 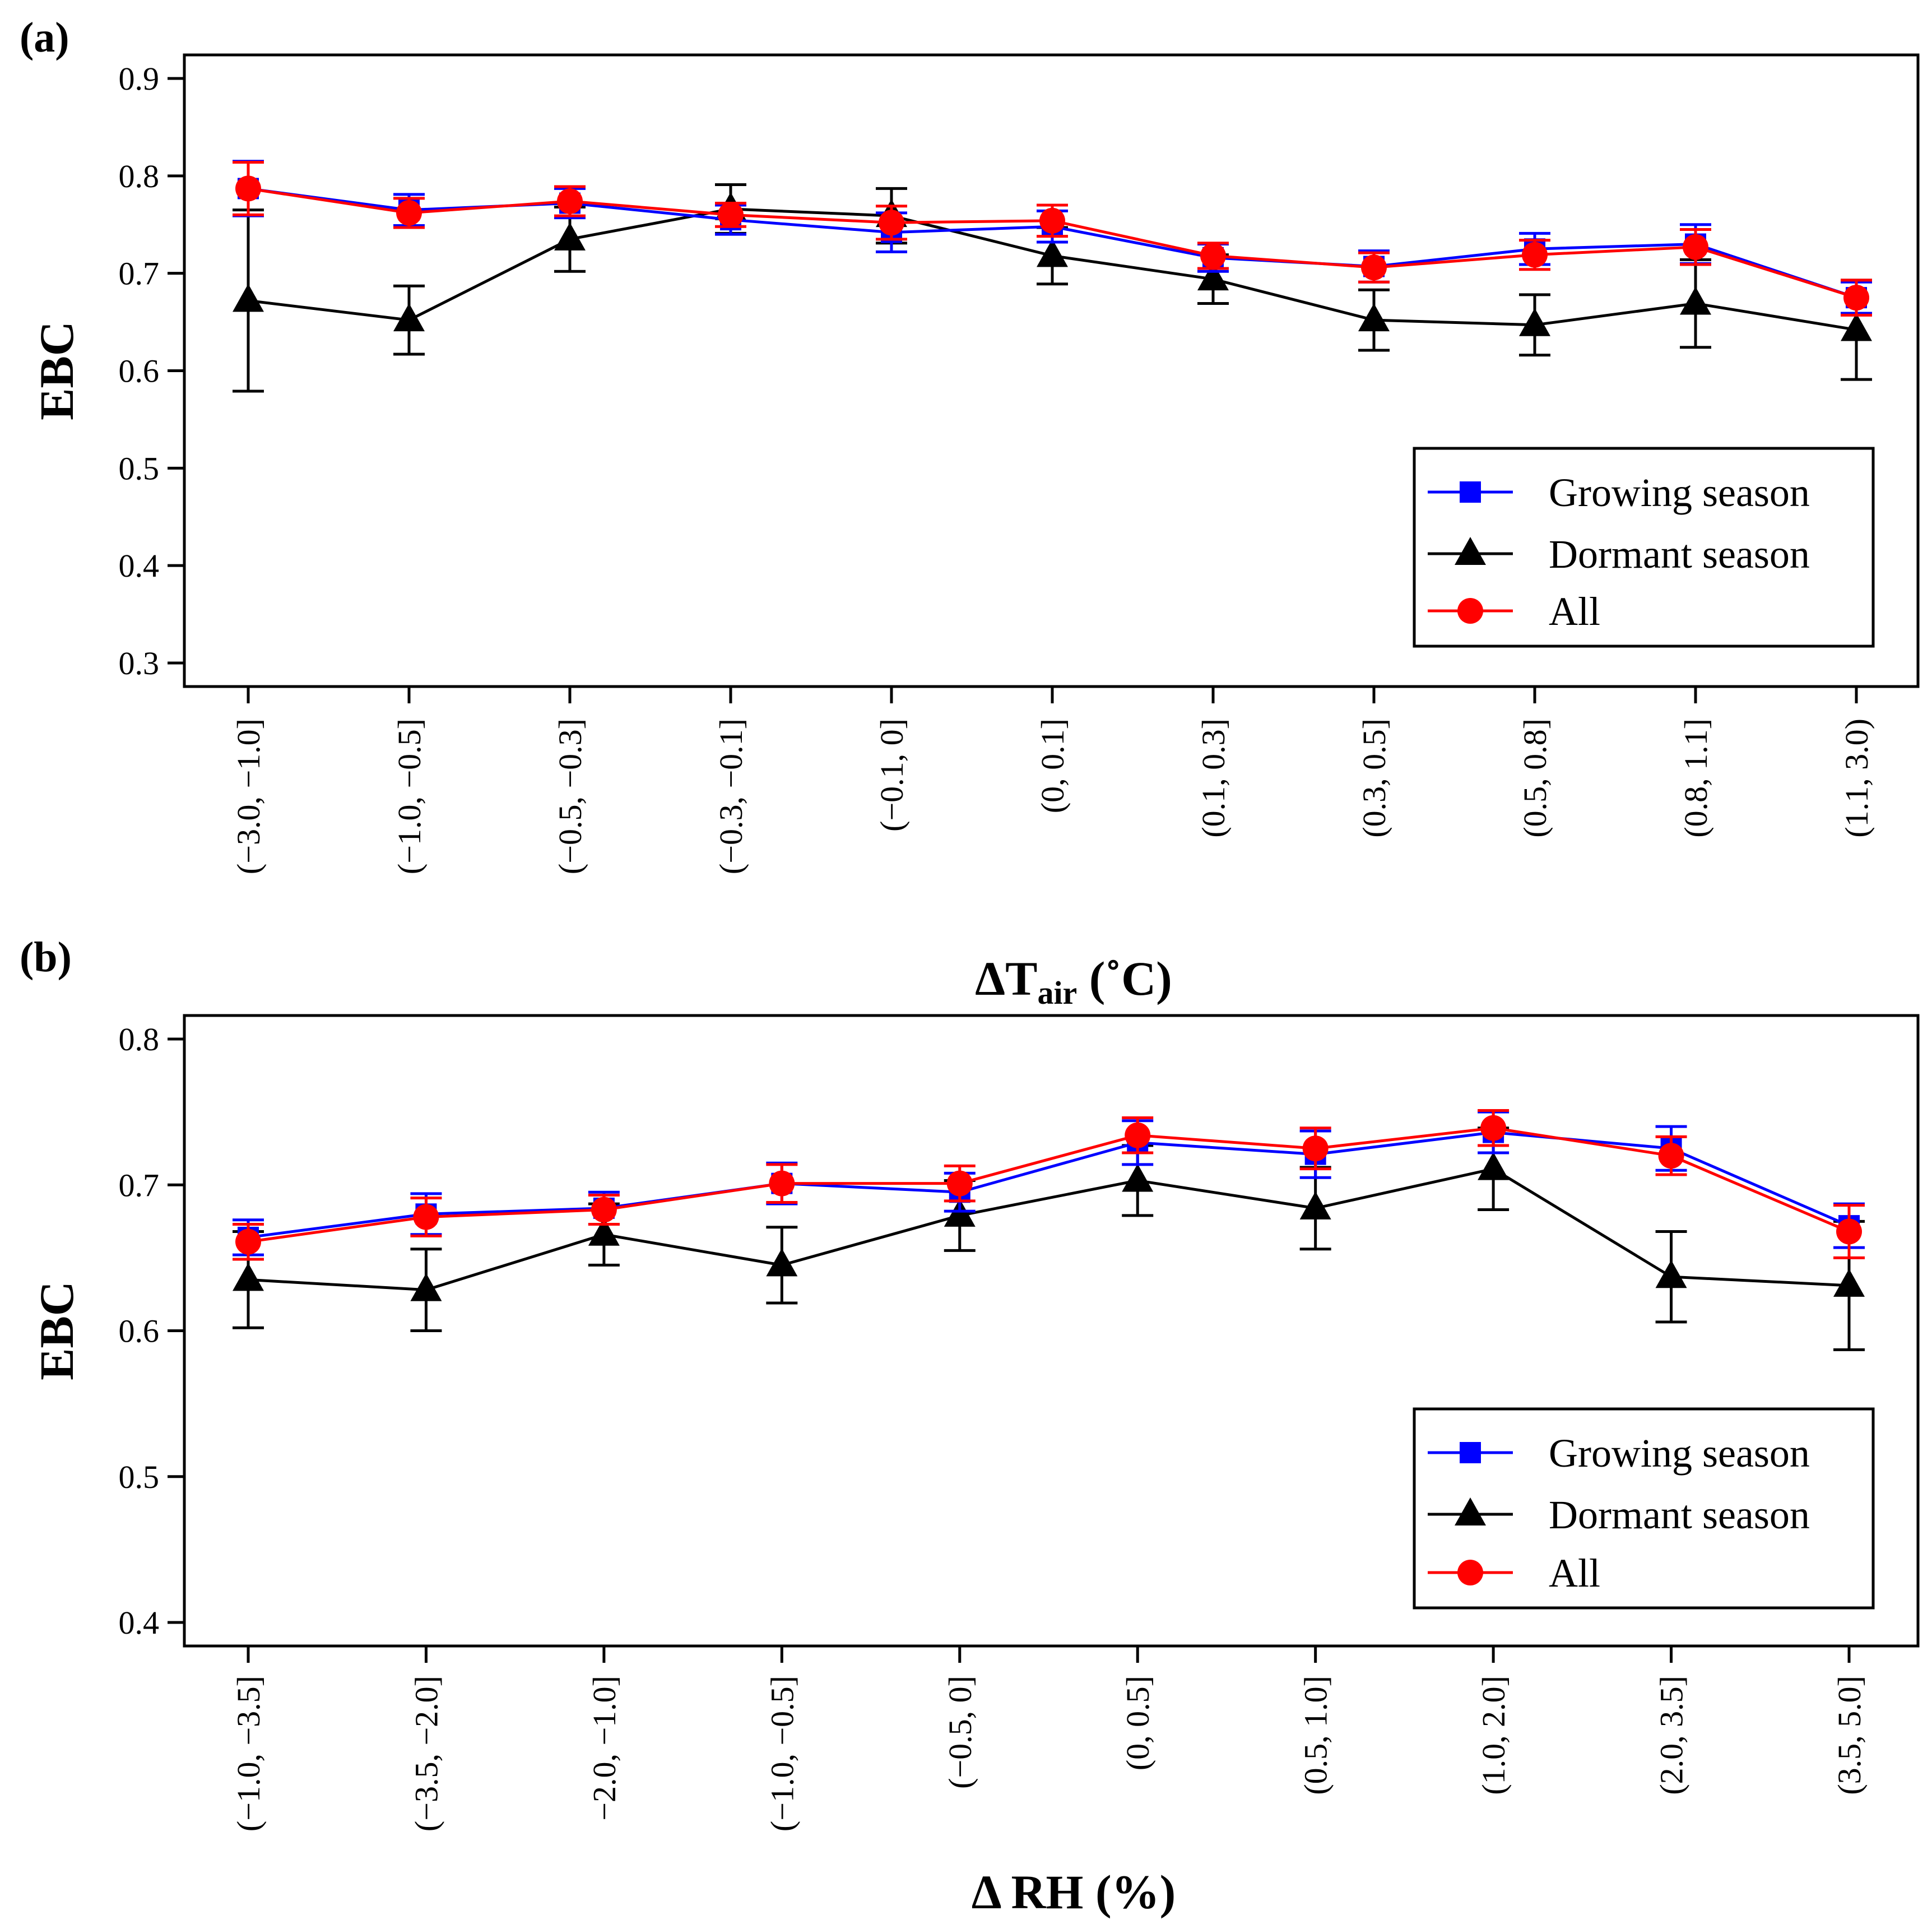 I want to click on x-tick-label: (0.8, 1.1], so click(x=1696, y=778).